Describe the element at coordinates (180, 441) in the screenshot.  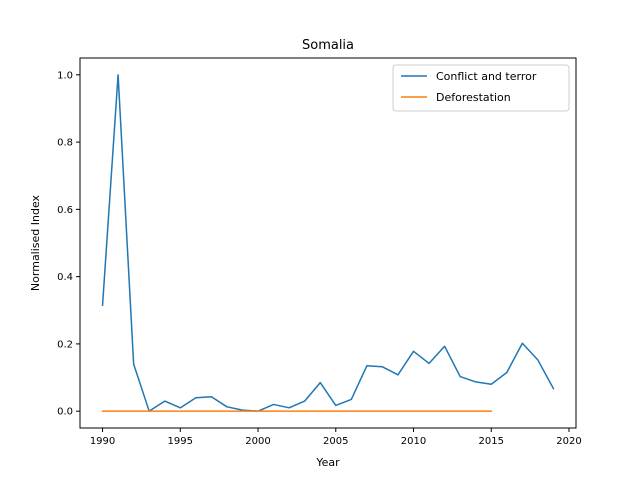
I see `x-tick-label: 1995` at that location.